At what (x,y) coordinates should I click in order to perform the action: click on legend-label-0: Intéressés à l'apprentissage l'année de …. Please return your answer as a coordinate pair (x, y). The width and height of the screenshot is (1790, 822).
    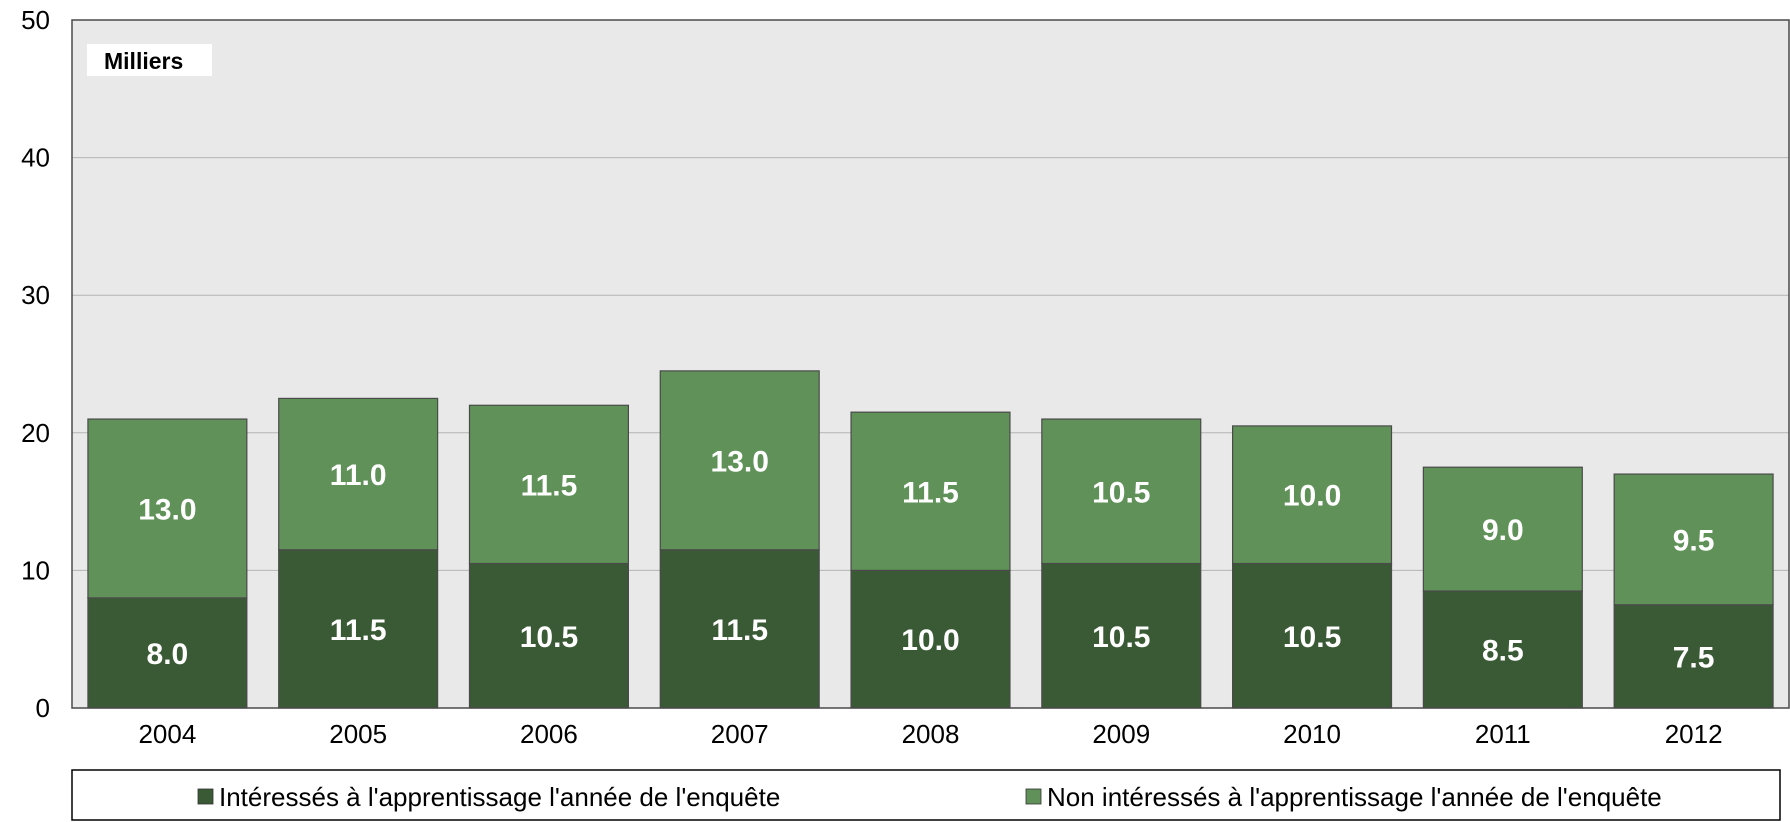
    Looking at the image, I should click on (499, 797).